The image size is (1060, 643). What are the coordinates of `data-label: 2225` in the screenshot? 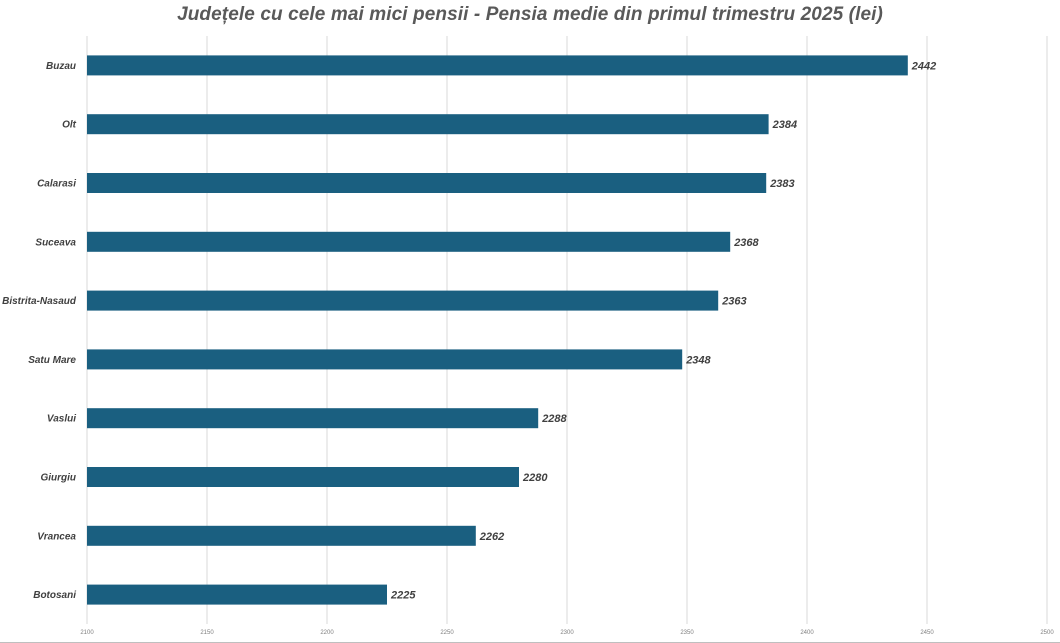 It's located at (403, 596).